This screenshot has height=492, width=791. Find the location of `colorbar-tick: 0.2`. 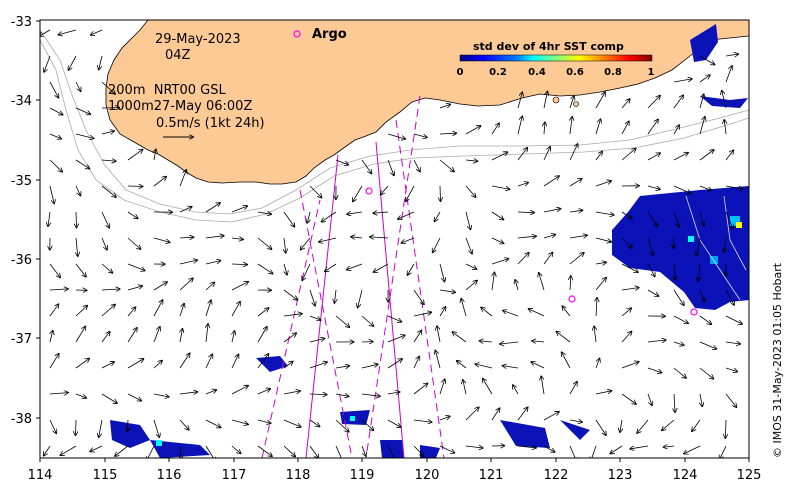

colorbar-tick: 0.2 is located at coordinates (498, 72).